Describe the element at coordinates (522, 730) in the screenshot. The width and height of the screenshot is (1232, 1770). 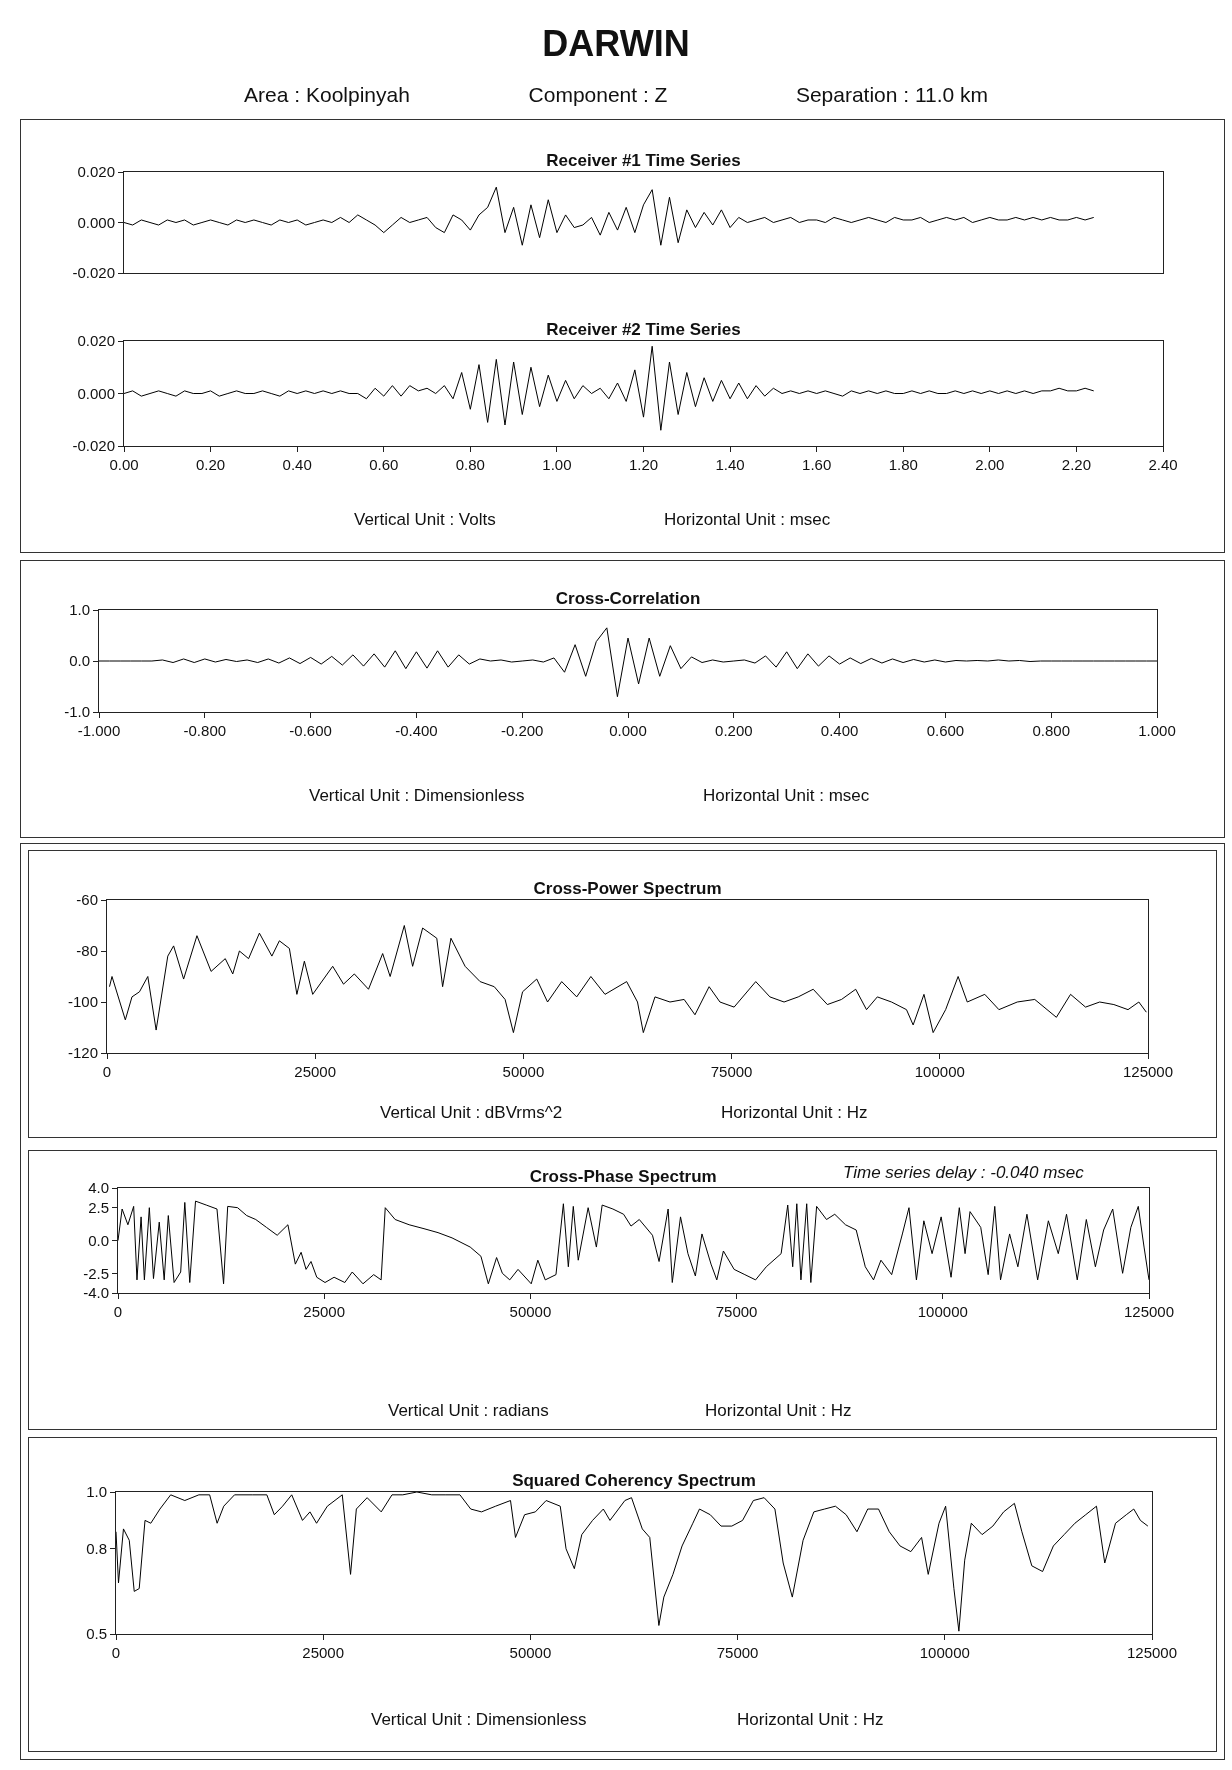
I see `x-tick-label: -0.200` at that location.